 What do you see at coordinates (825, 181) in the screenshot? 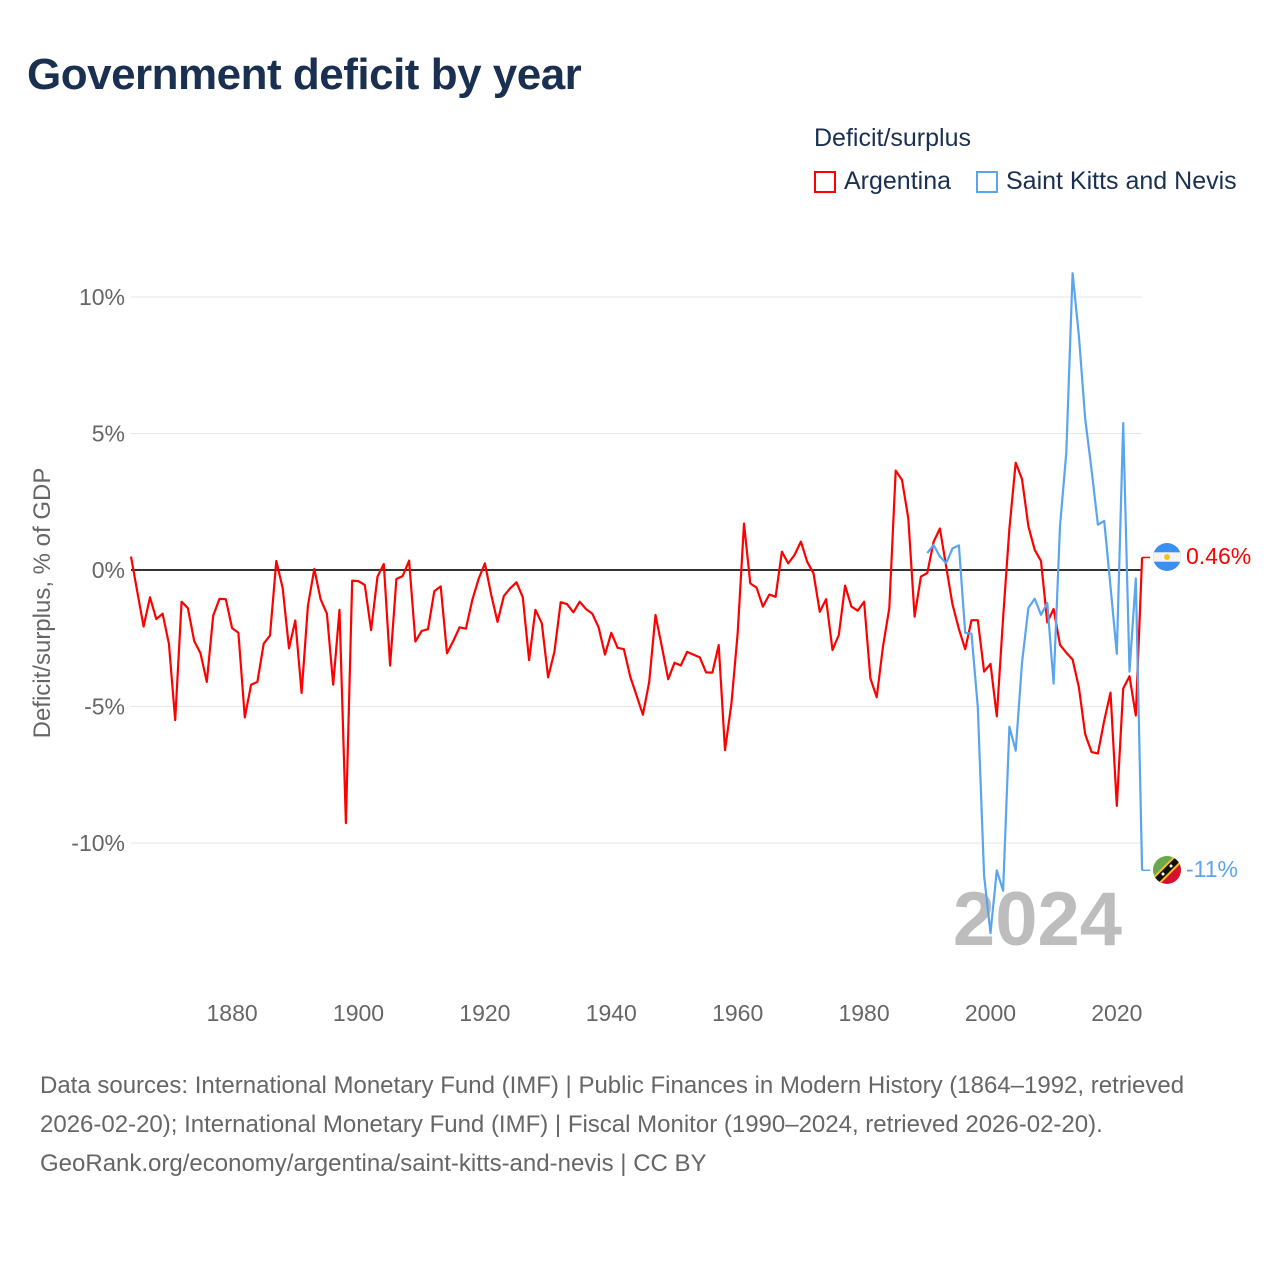
I see `legend-swatch-argentina` at bounding box center [825, 181].